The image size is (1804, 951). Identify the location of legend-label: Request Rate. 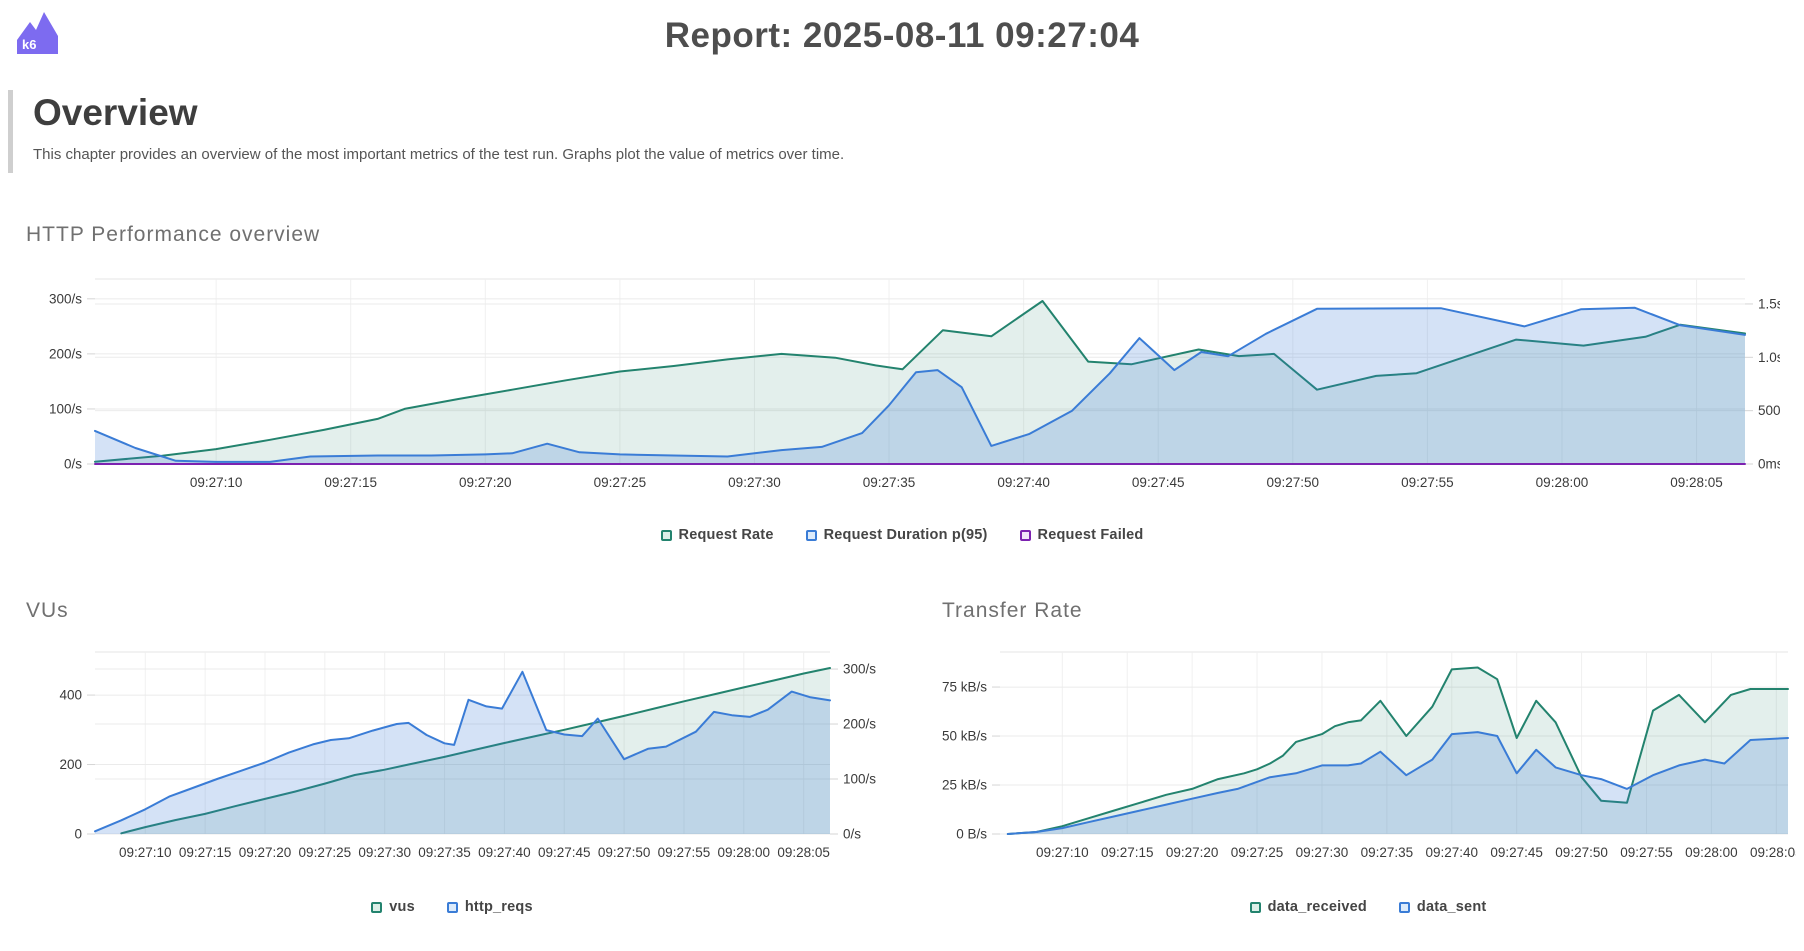
(726, 535).